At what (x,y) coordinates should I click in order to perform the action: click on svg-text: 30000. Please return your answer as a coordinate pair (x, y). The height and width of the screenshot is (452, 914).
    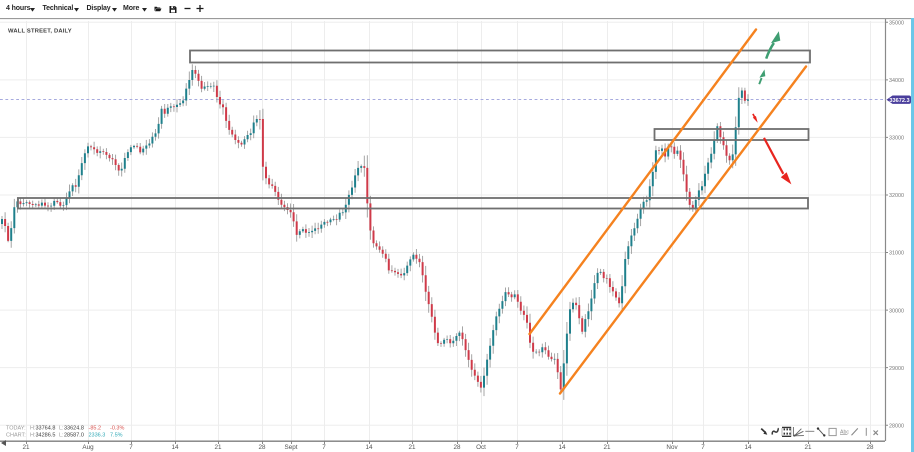
    Looking at the image, I should click on (896, 311).